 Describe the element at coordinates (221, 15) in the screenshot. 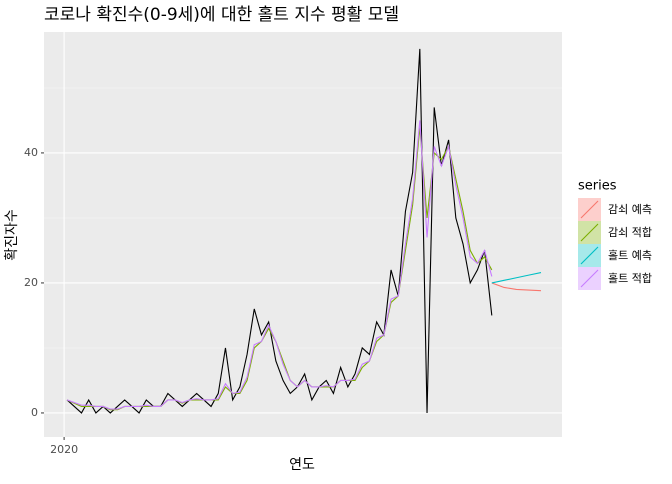

I see `chart-title: 코로나 확진수(0-9세)에 대한 홀트 지수 평활 모델` at that location.